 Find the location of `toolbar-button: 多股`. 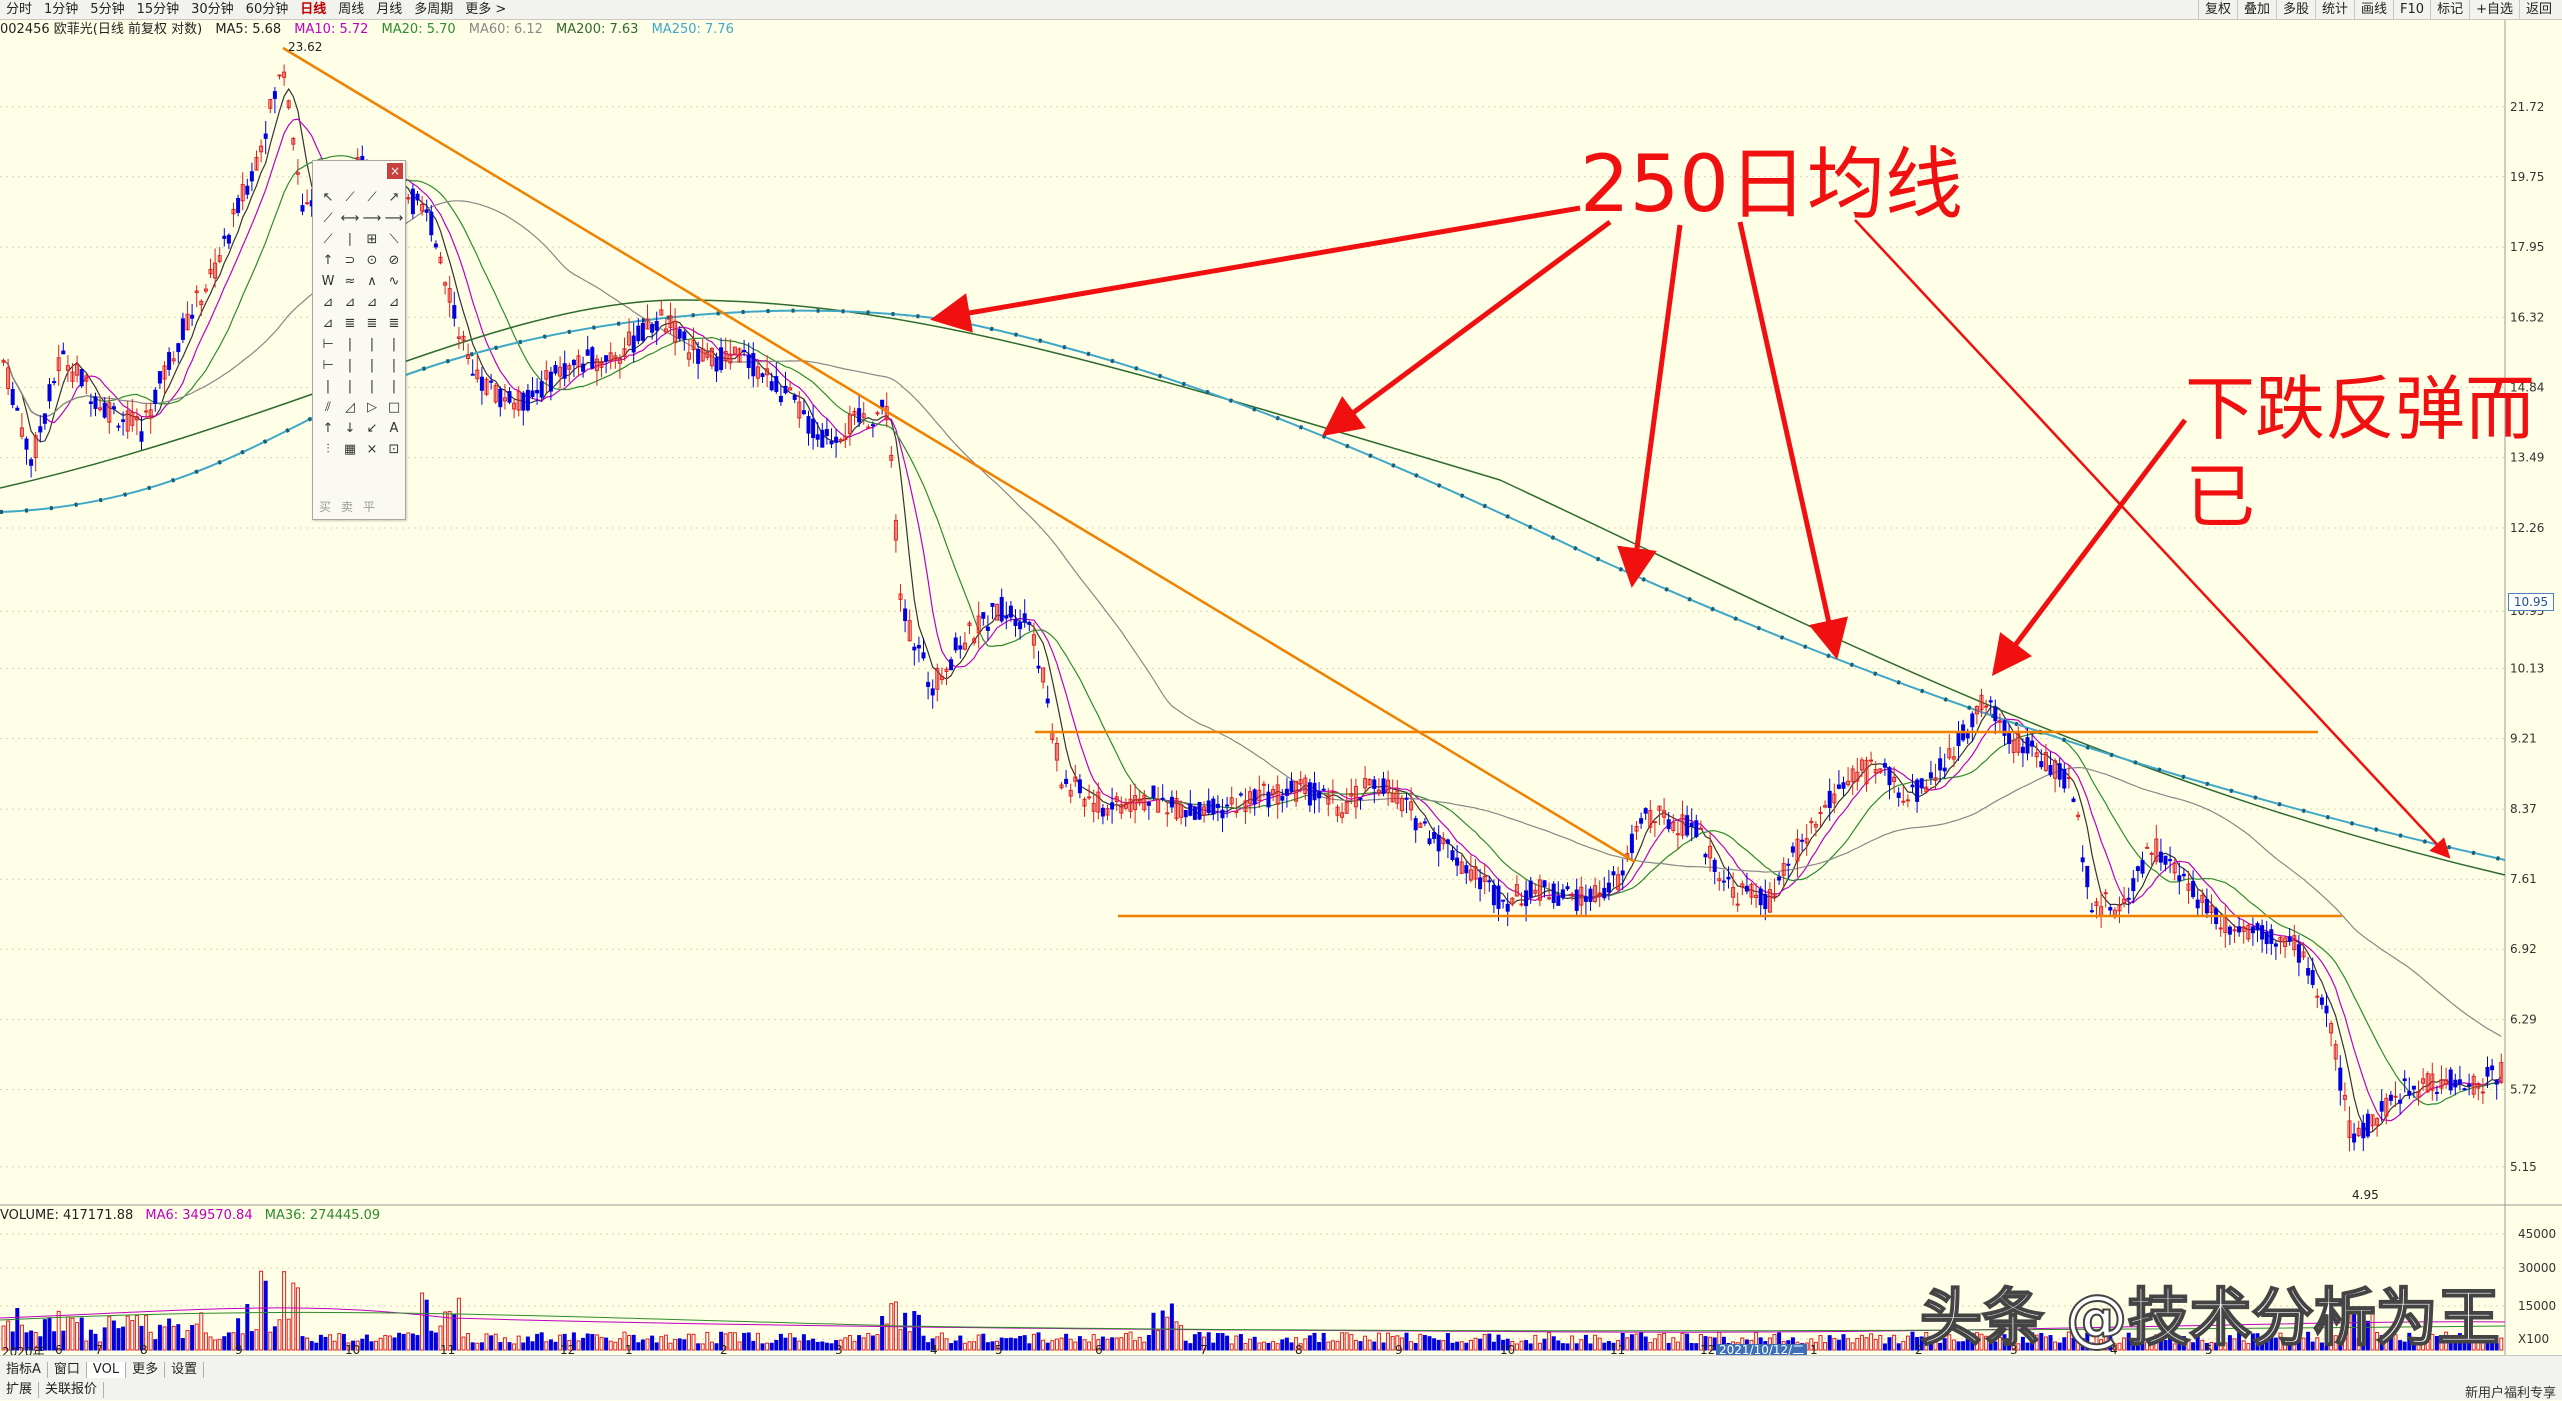

toolbar-button: 多股 is located at coordinates (2295, 10).